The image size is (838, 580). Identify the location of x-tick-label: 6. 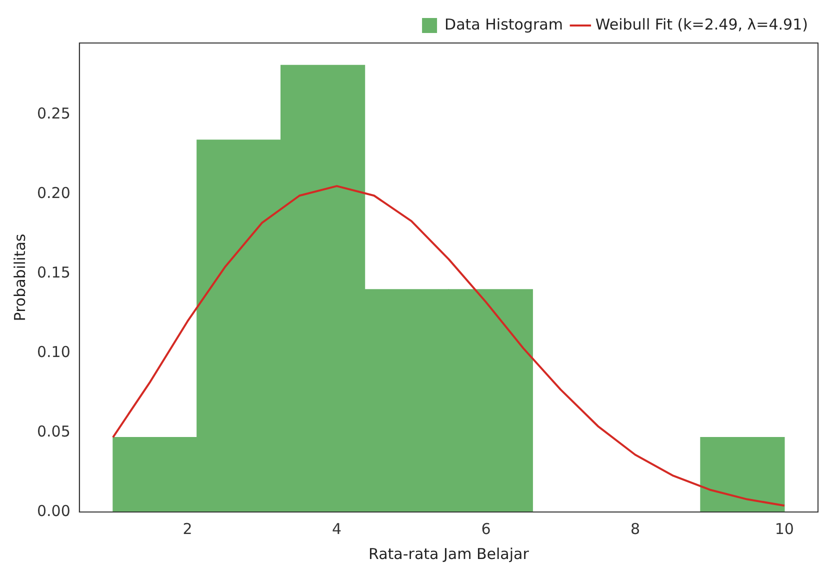
(486, 529).